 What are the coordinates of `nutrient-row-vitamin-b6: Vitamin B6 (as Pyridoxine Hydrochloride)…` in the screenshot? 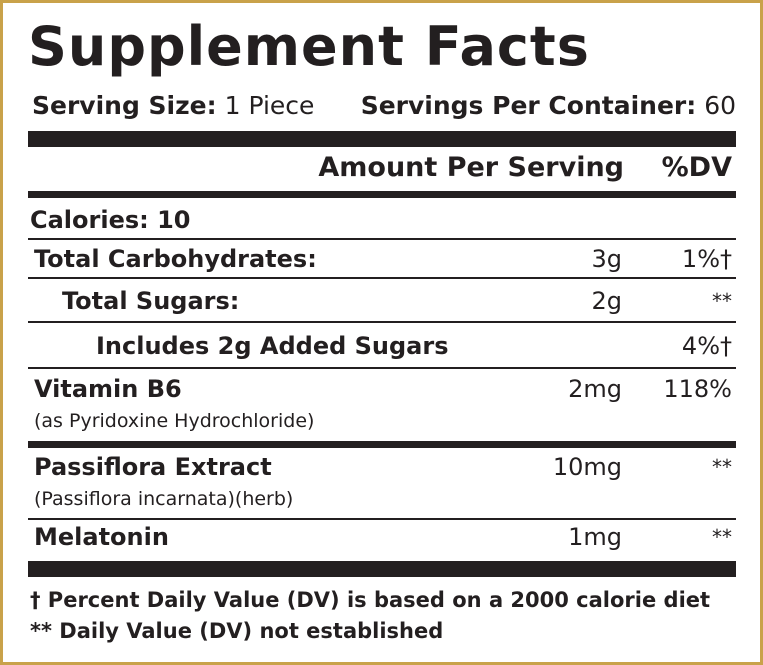 It's located at (382, 405).